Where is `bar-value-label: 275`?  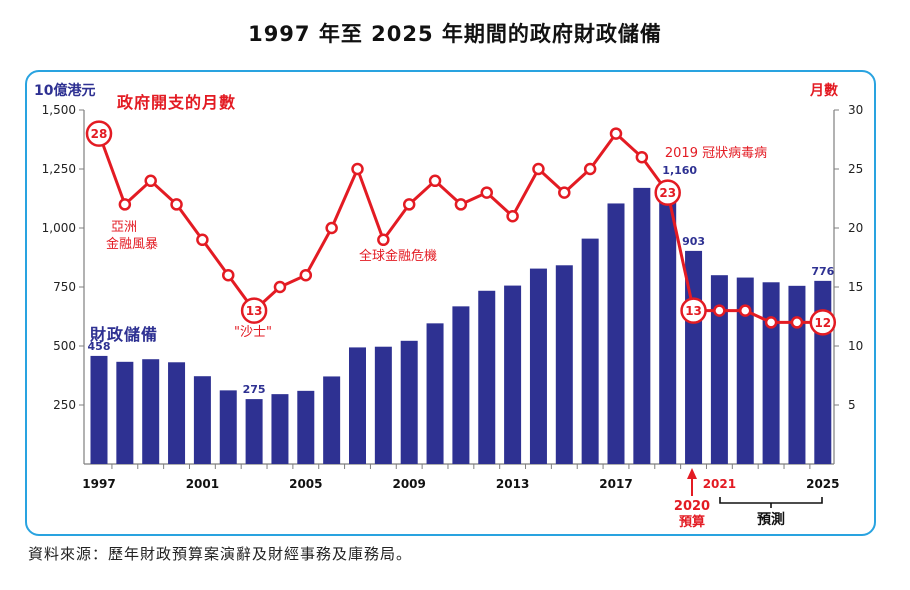
bar-value-label: 275 is located at coordinates (254, 389).